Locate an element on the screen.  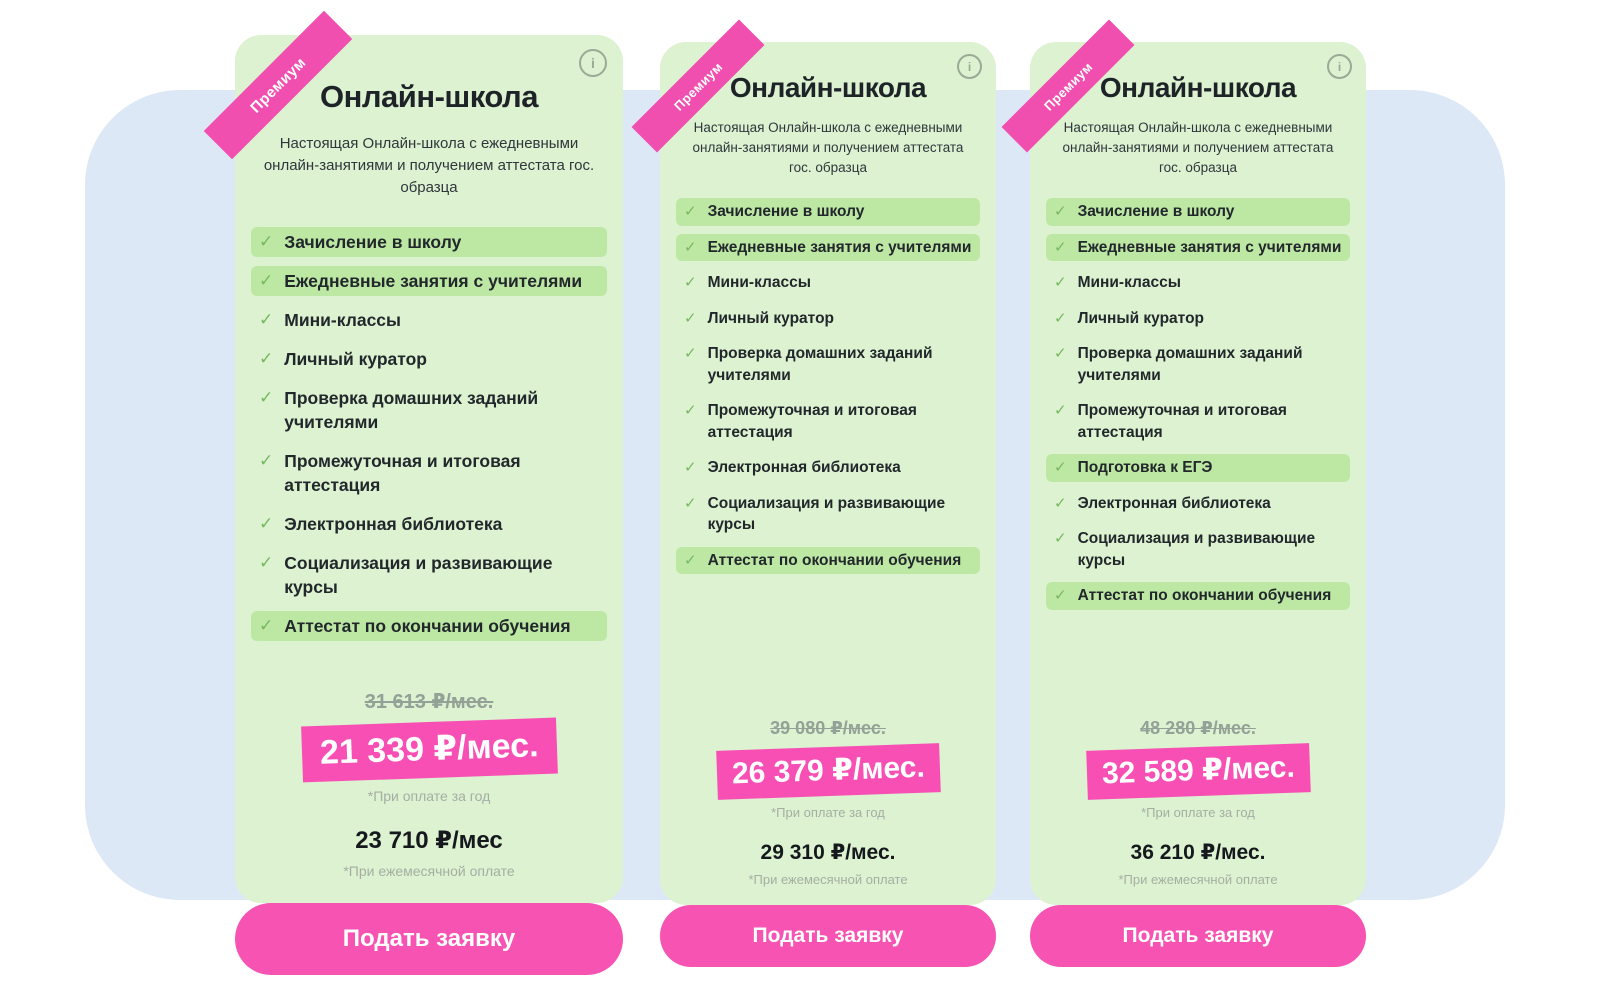
promo-price: 21 339 ₽/мес. is located at coordinates (429, 750).